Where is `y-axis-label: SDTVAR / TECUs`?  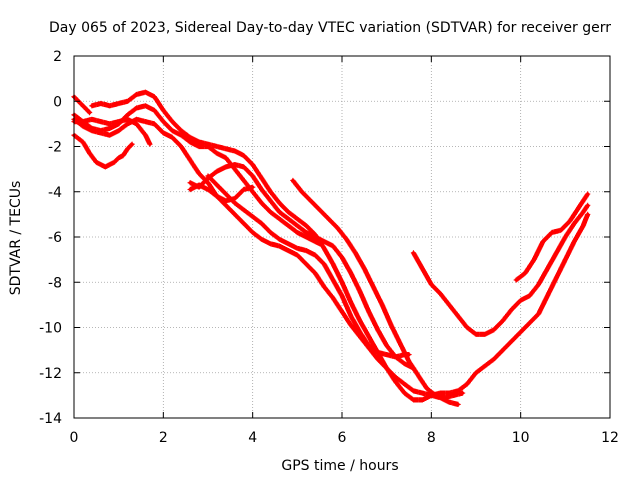
y-axis-label: SDTVAR / TECUs is located at coordinates (16, 238).